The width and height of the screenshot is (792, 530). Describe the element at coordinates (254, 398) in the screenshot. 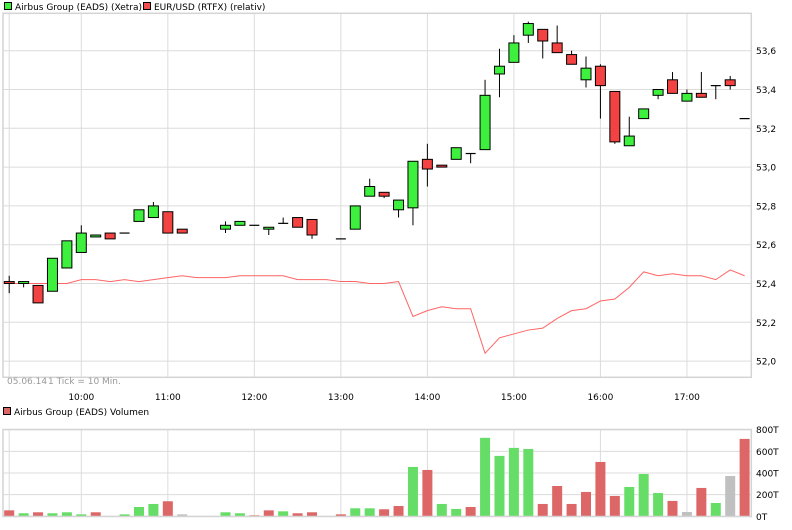

I see `x-tick-label: 12:00` at that location.